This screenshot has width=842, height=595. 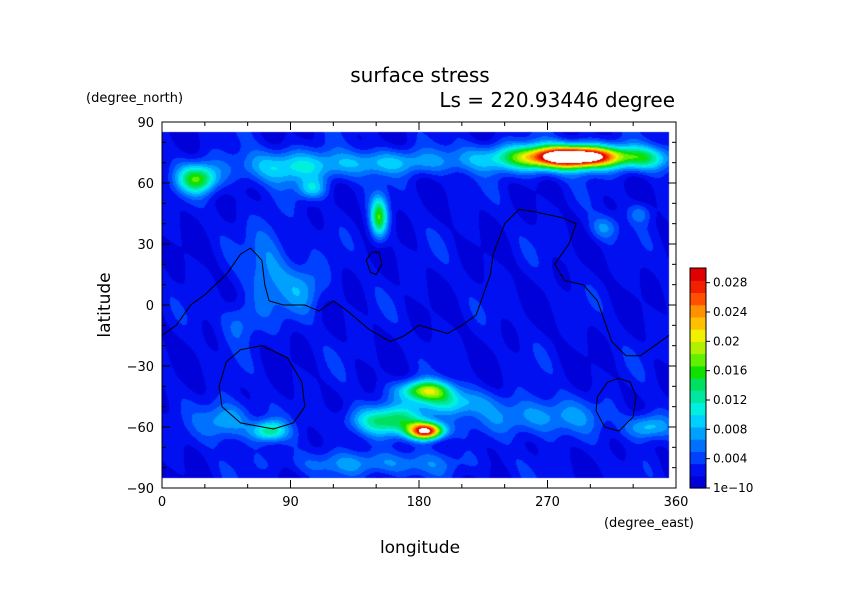 What do you see at coordinates (557, 100) in the screenshot?
I see `chart-subtitle: Ls = 220.93446 degree` at bounding box center [557, 100].